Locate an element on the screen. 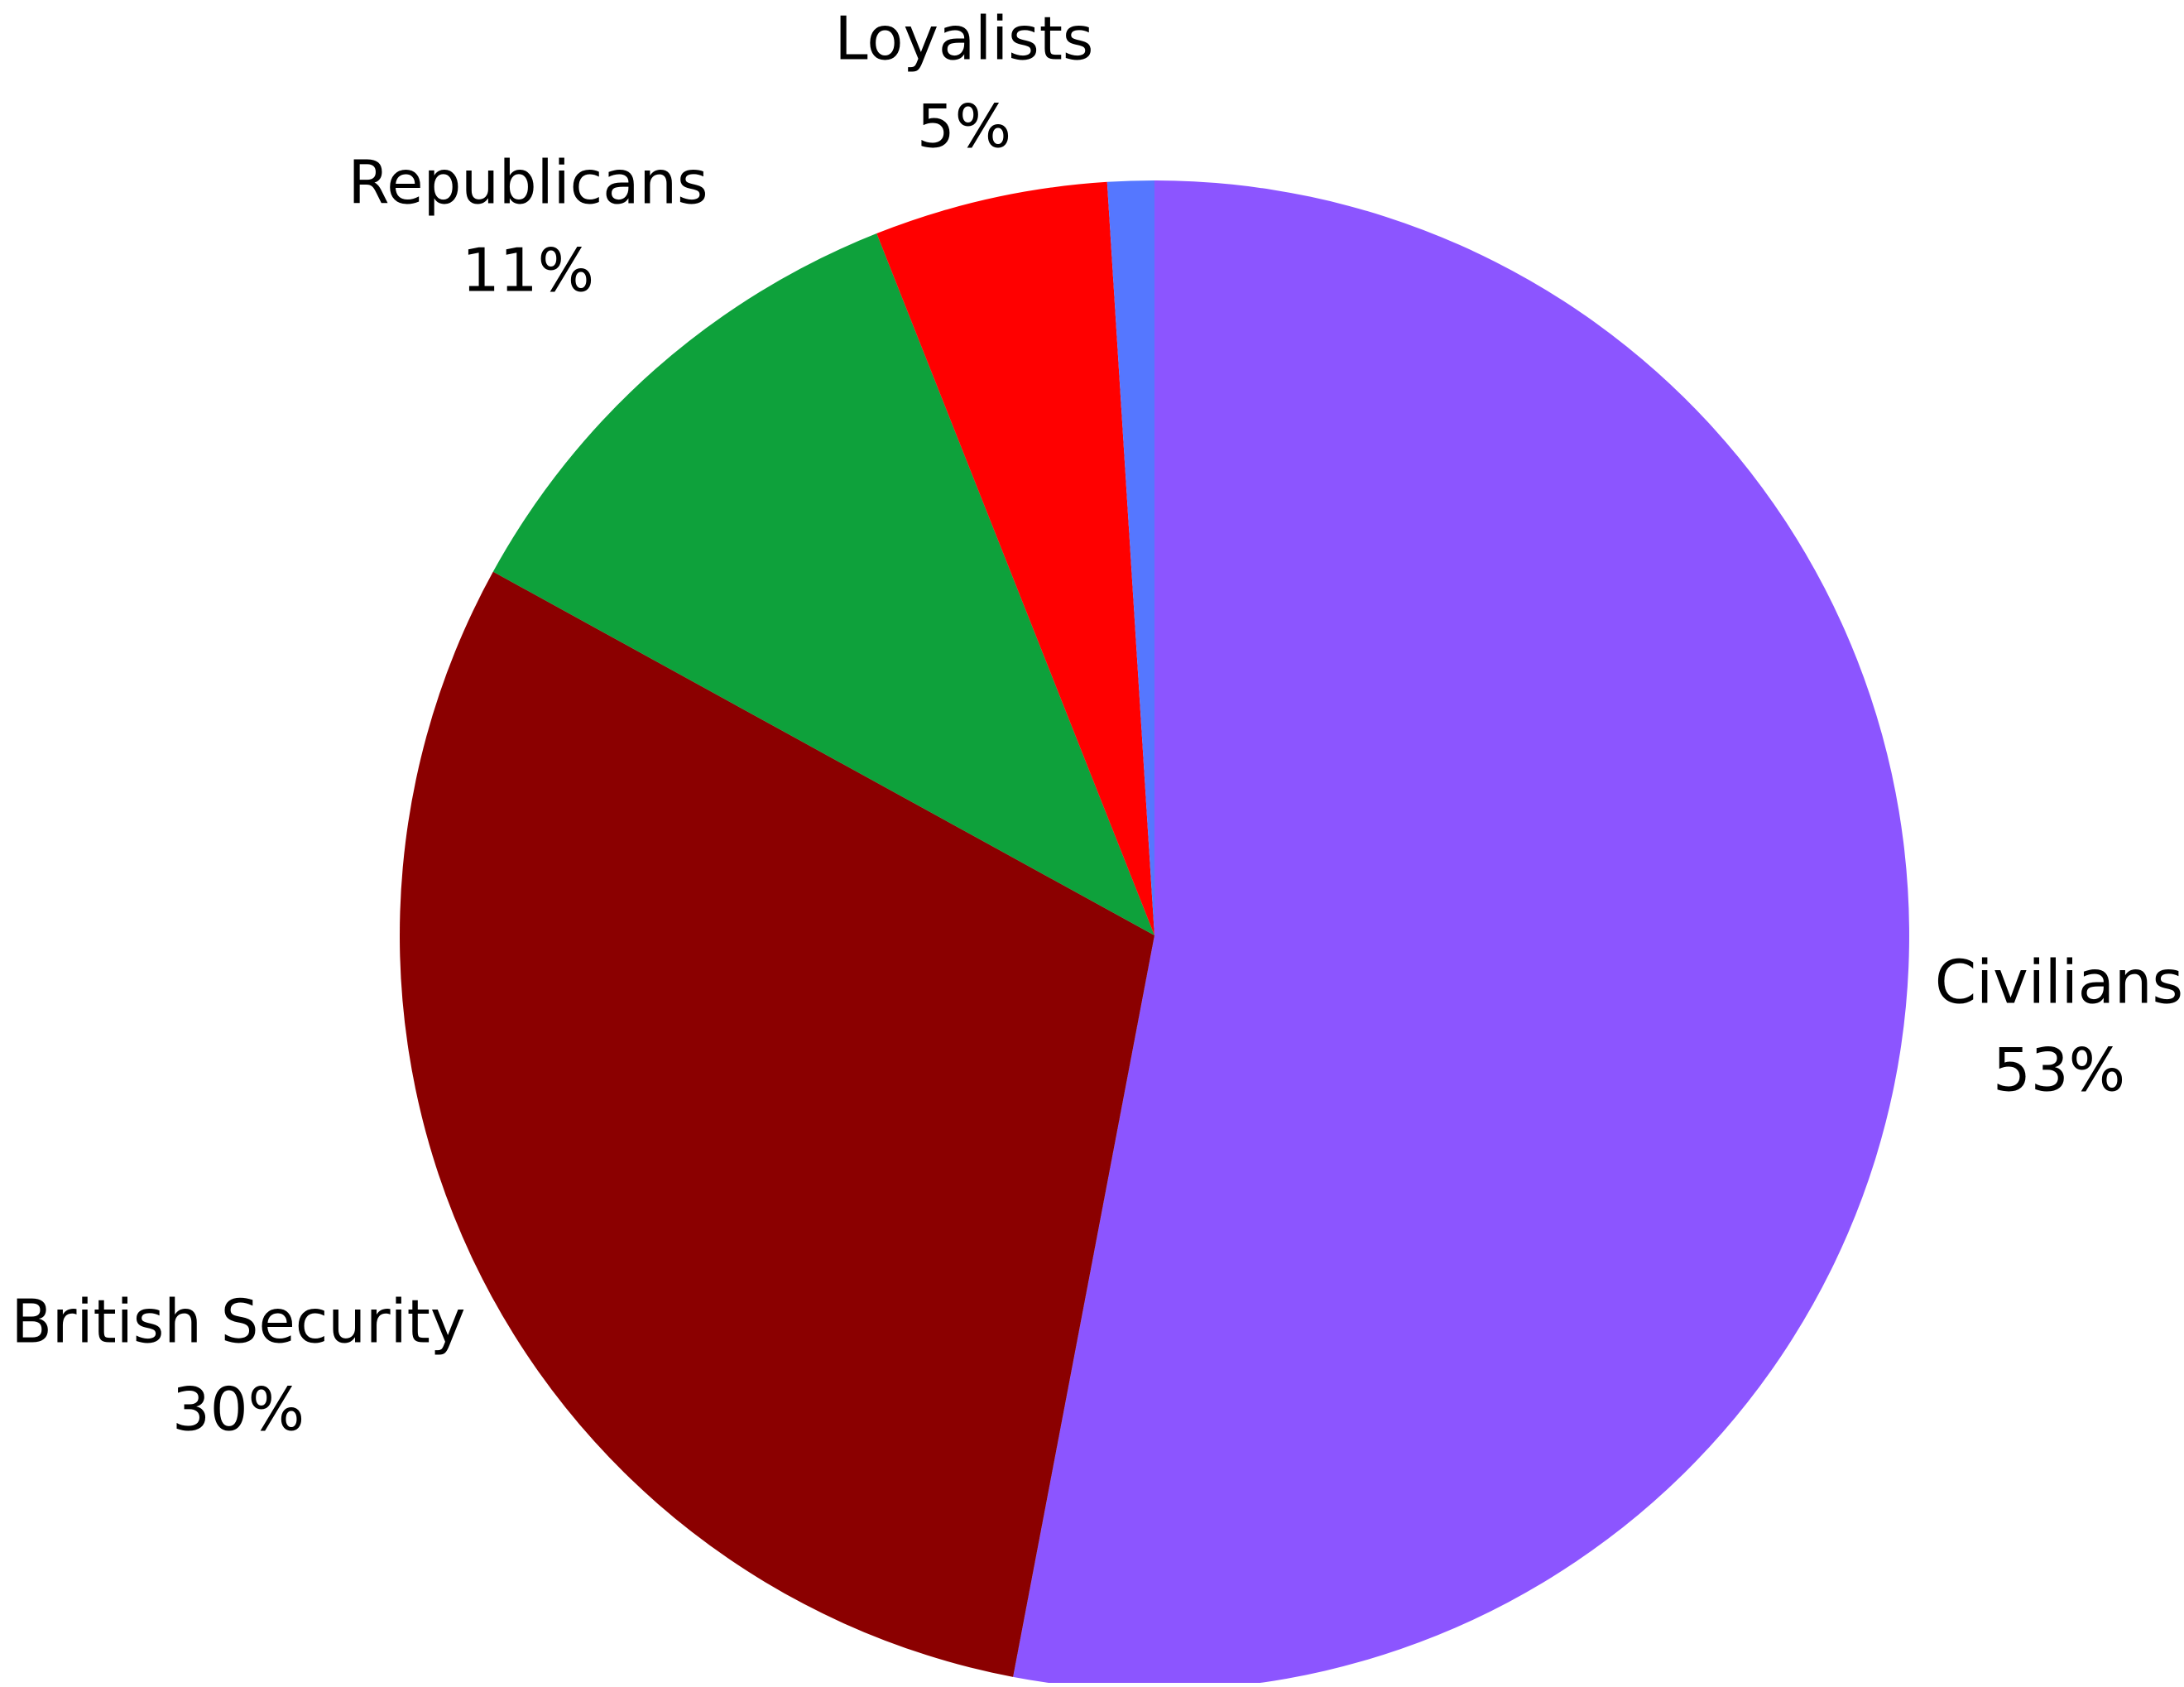 The height and width of the screenshot is (1687, 2184). slice-label-republicans: Republicans is located at coordinates (528, 183).